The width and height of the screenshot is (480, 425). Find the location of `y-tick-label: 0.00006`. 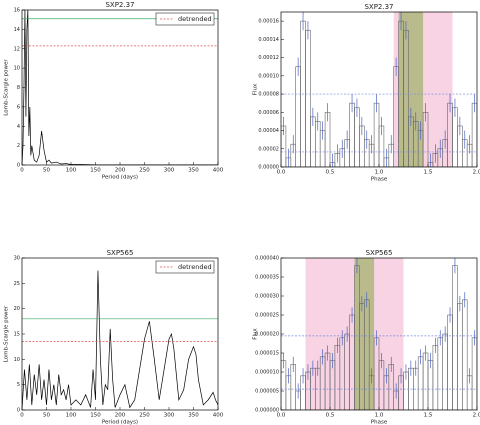

y-tick-label: 0.00006 is located at coordinates (268, 113).